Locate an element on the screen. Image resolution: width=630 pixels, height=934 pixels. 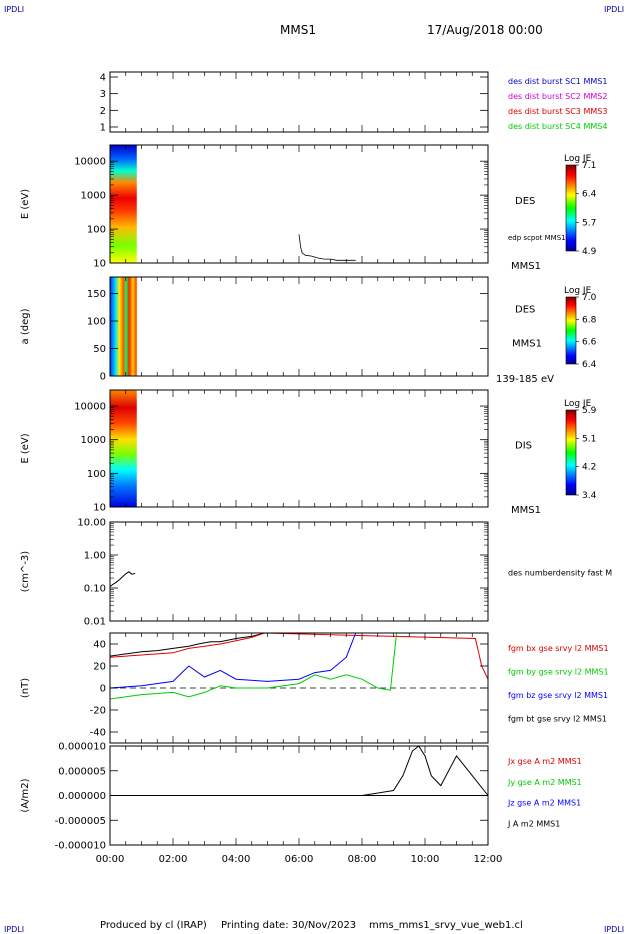
legend-entry: Jx gse A m2 MMS1 is located at coordinates (544, 761).